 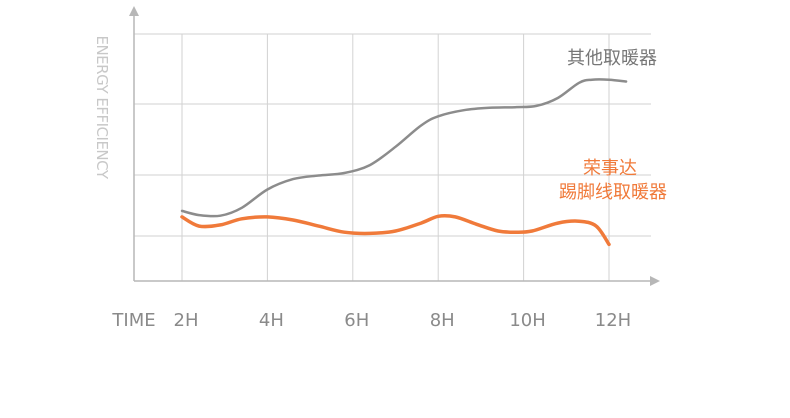 What do you see at coordinates (133, 320) in the screenshot?
I see `x-axis-label: TIME` at bounding box center [133, 320].